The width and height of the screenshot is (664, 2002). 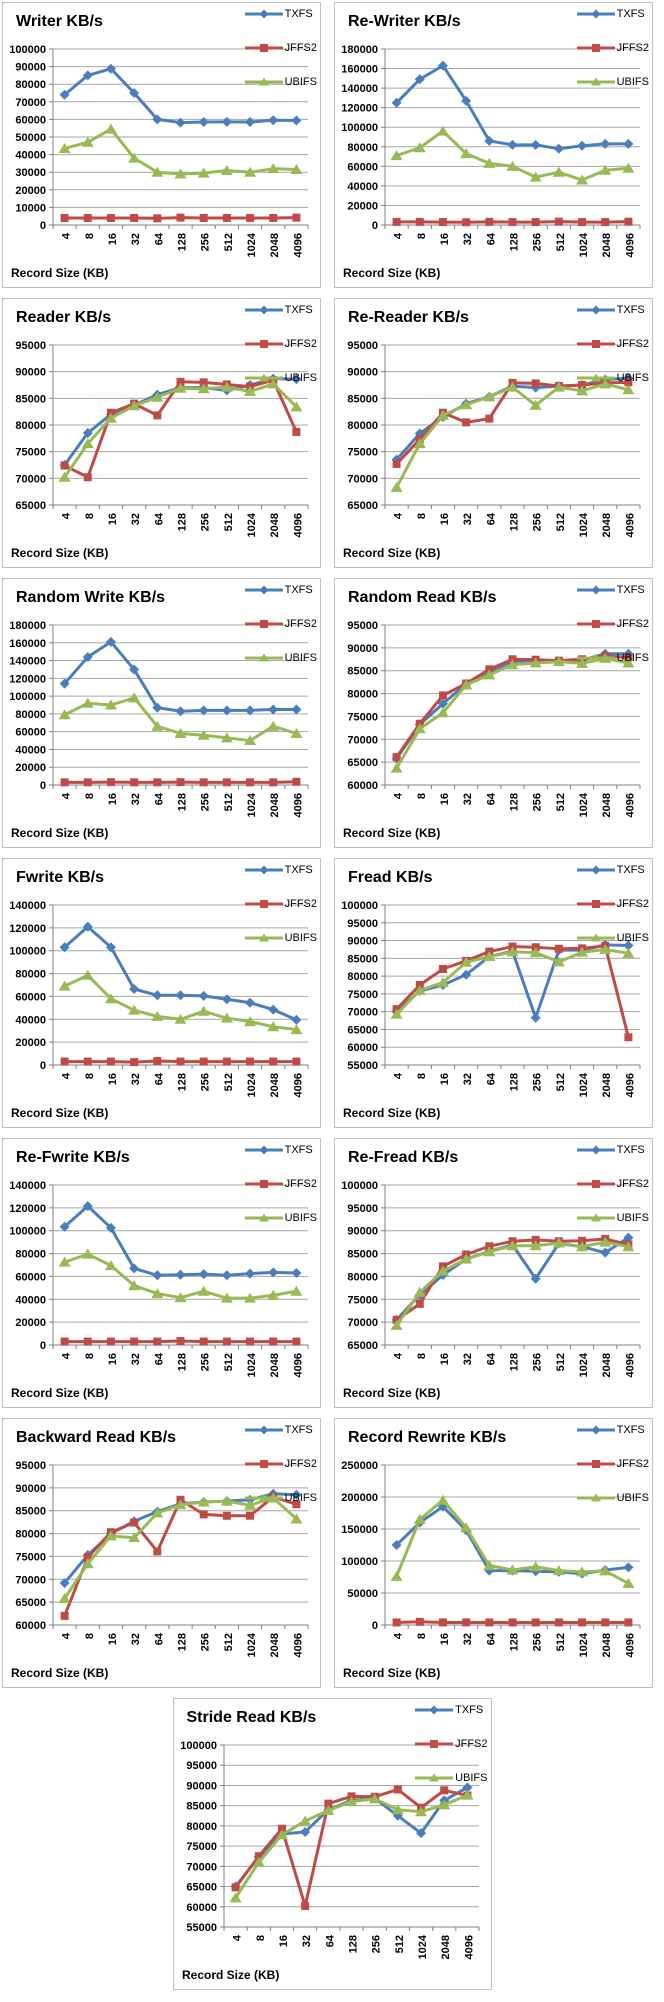 I want to click on chart-title: Re-Writer KB/s, so click(x=404, y=21).